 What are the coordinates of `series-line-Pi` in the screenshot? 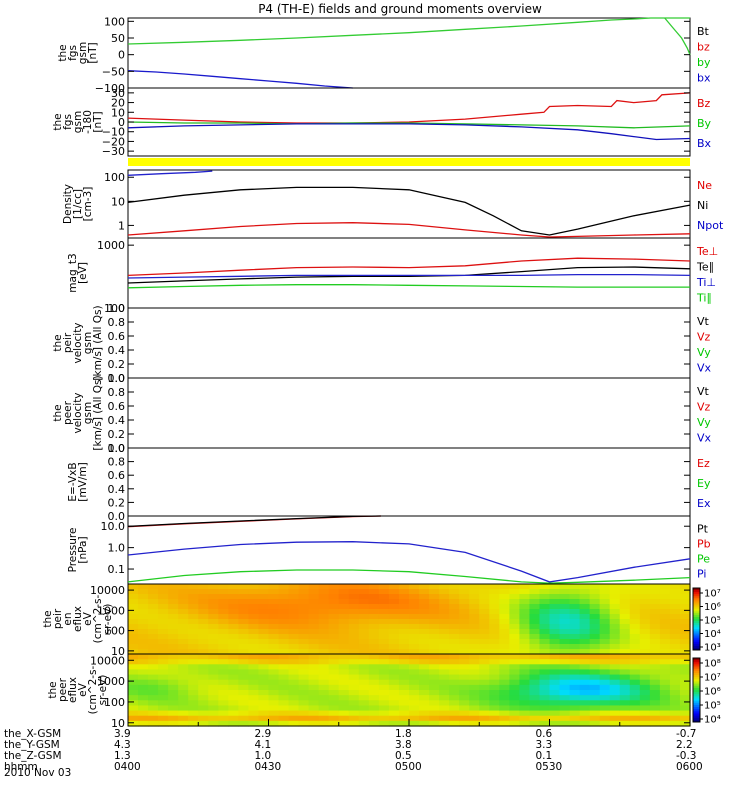 It's located at (409, 562).